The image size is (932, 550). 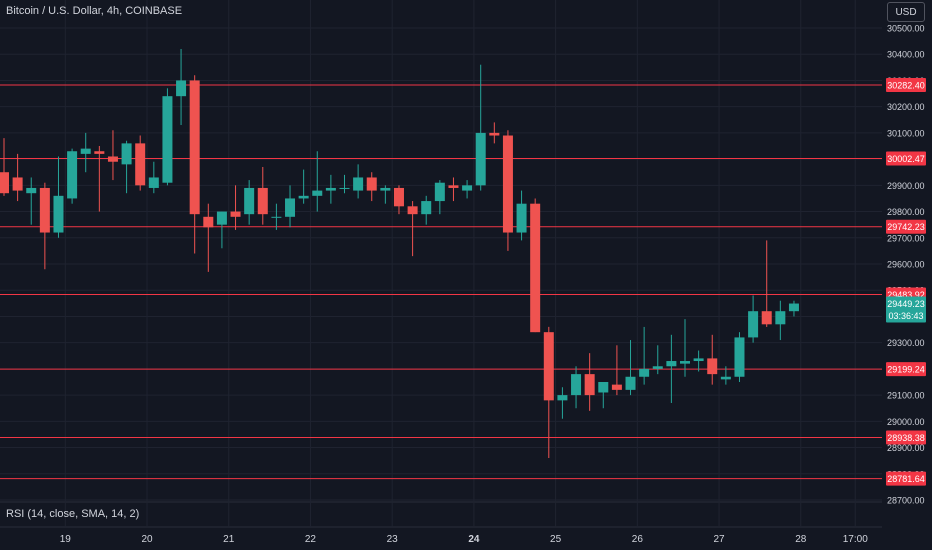 I want to click on symbol-title: Bitcoin / U.S. Dollar, 4h, COINBASE, so click(x=94, y=11).